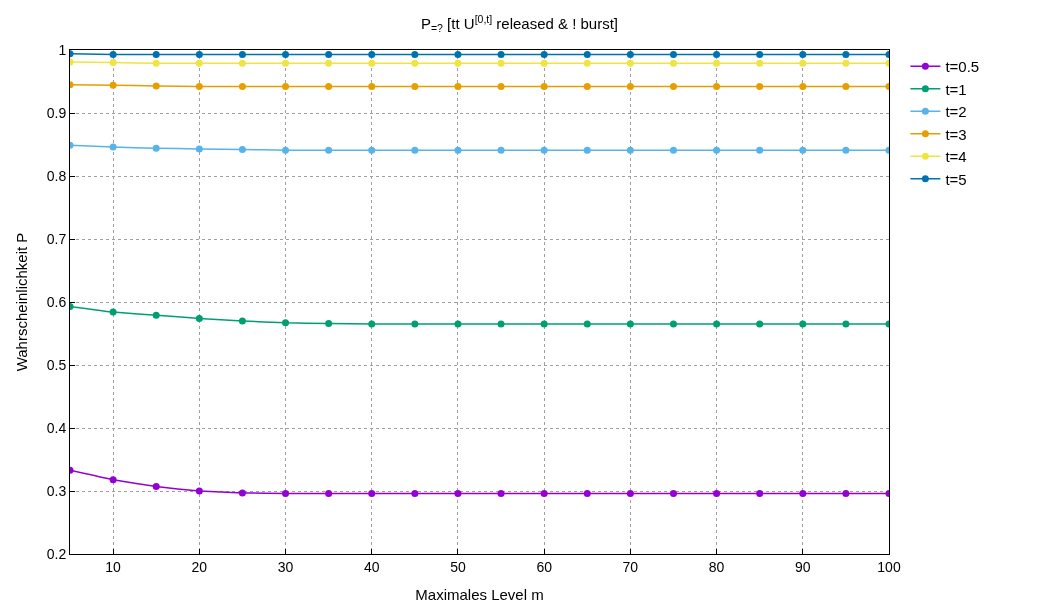 This screenshot has height=614, width=1039. Describe the element at coordinates (956, 157) in the screenshot. I see `legend-label: t=4` at that location.